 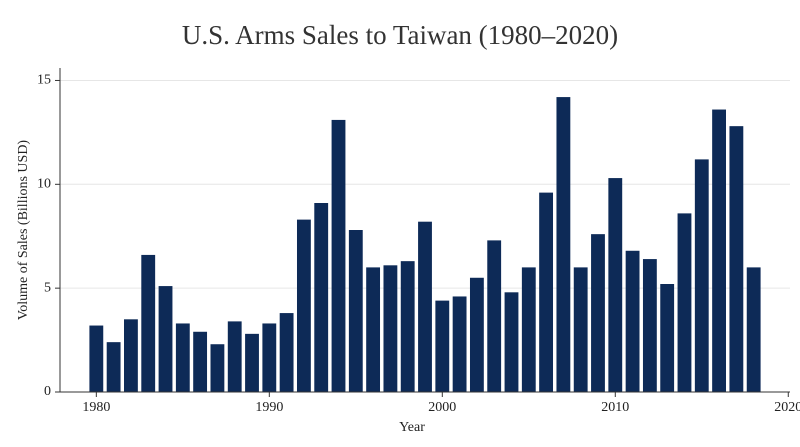 What do you see at coordinates (269, 407) in the screenshot?
I see `x-tick-label: 1990` at bounding box center [269, 407].